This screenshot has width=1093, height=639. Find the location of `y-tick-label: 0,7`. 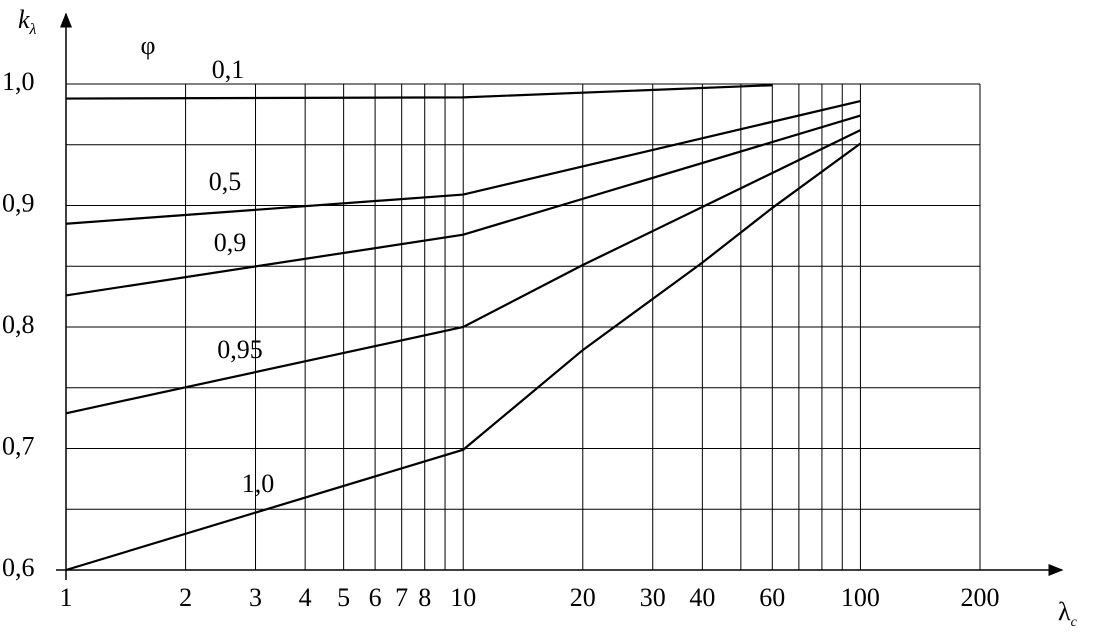

y-tick-label: 0,7 is located at coordinates (18, 445).